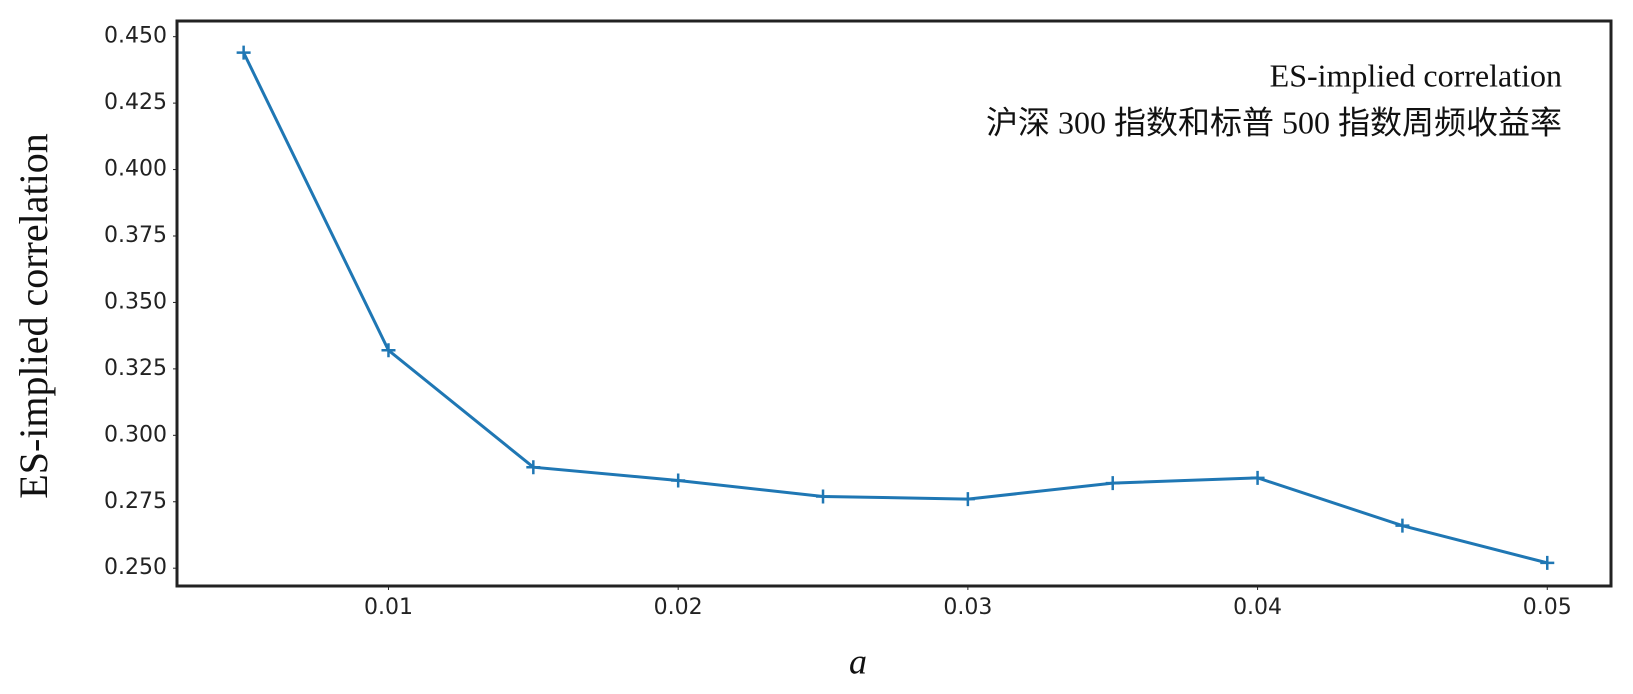 The width and height of the screenshot is (1633, 694). Describe the element at coordinates (1274, 122) in the screenshot. I see `annotation: 沪深 300 指数和标普 500 指数周频收益率` at that location.